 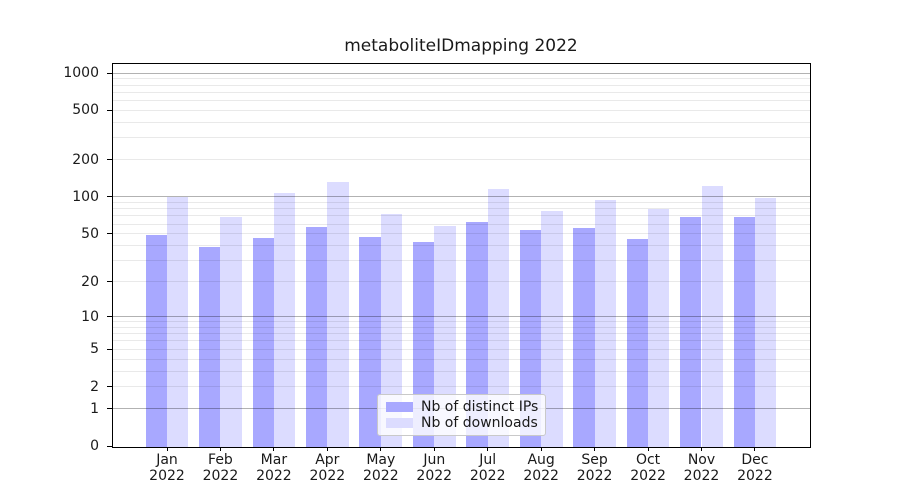 What do you see at coordinates (94, 408) in the screenshot?
I see `y-tick-label-1: 1` at bounding box center [94, 408].